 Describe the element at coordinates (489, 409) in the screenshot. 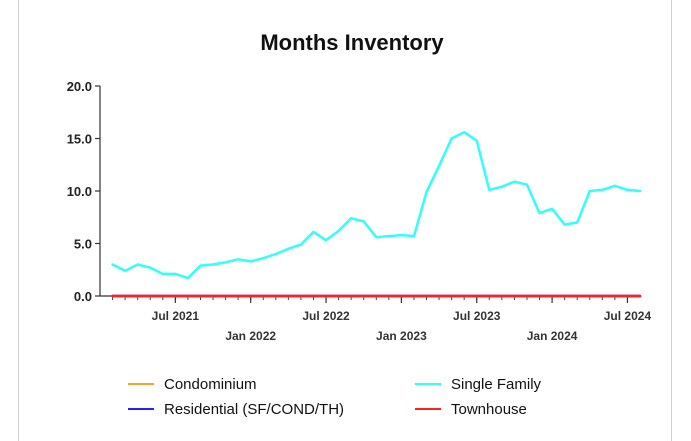

I see `legend-label: Townhouse` at that location.